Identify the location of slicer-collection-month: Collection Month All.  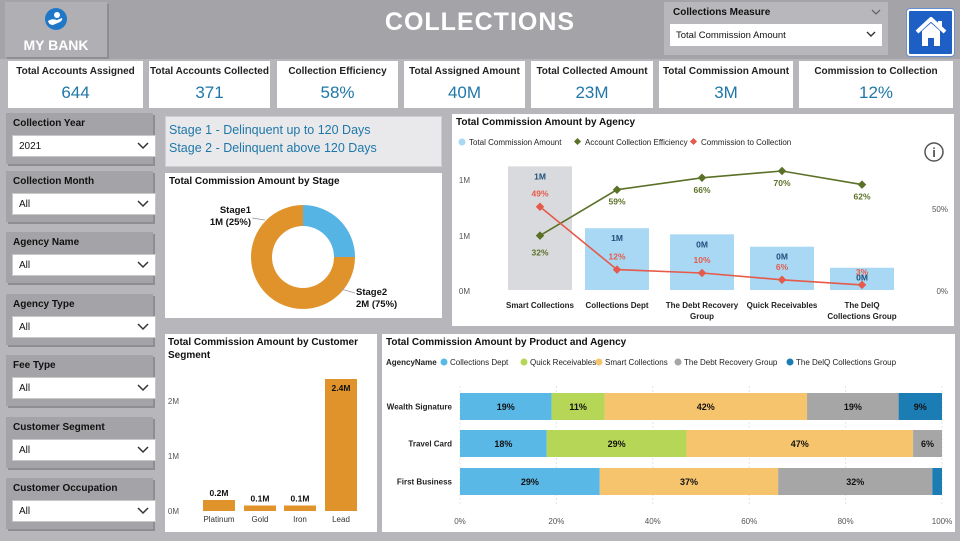
(81, 196).